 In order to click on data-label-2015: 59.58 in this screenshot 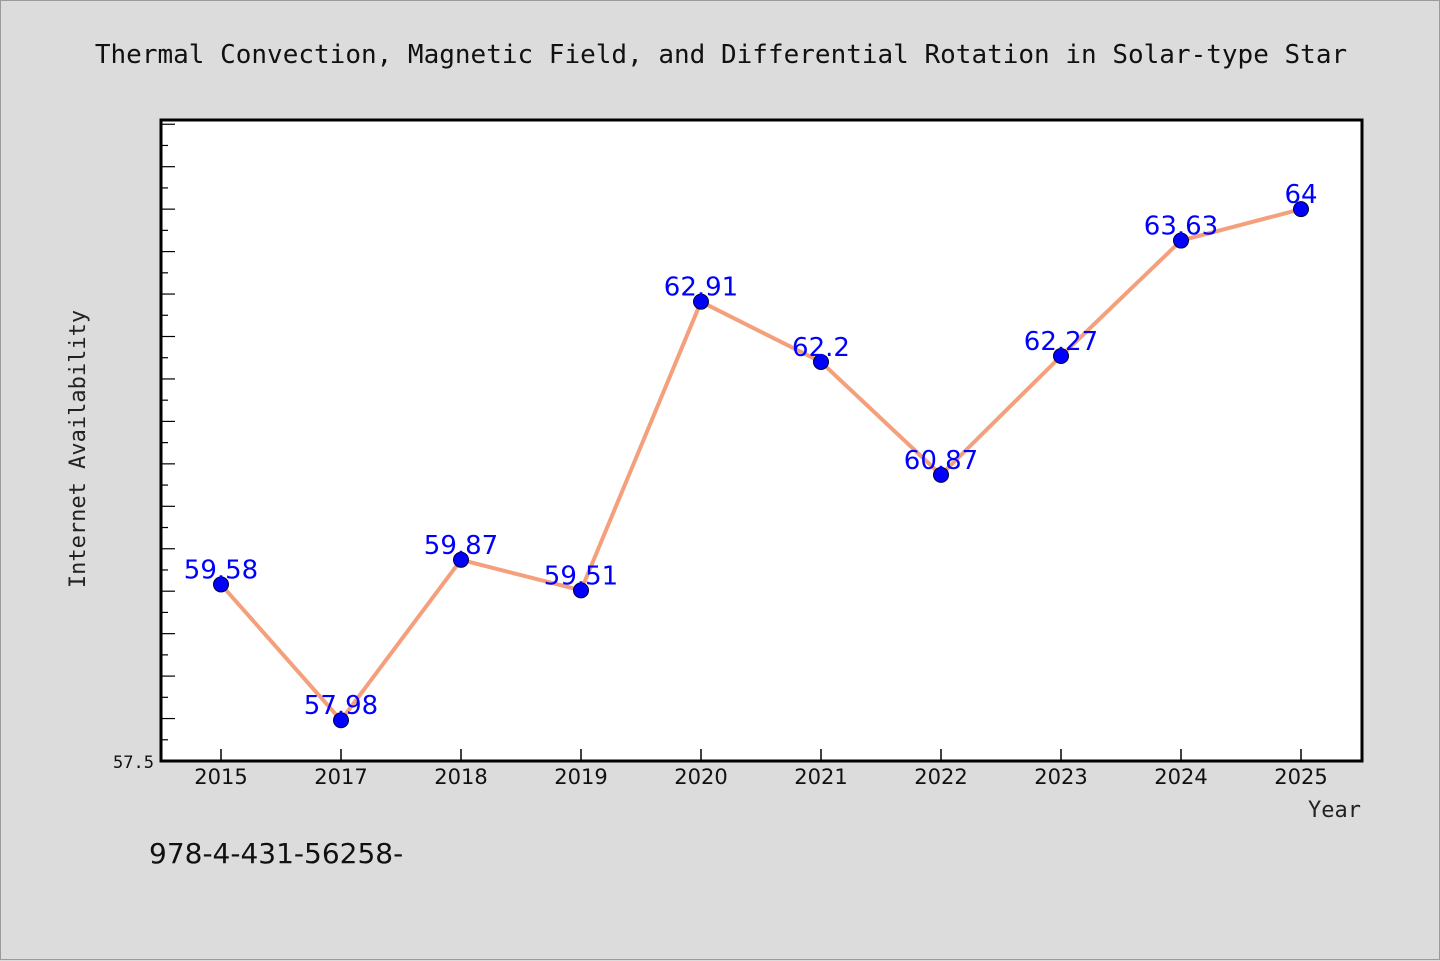, I will do `click(221, 570)`.